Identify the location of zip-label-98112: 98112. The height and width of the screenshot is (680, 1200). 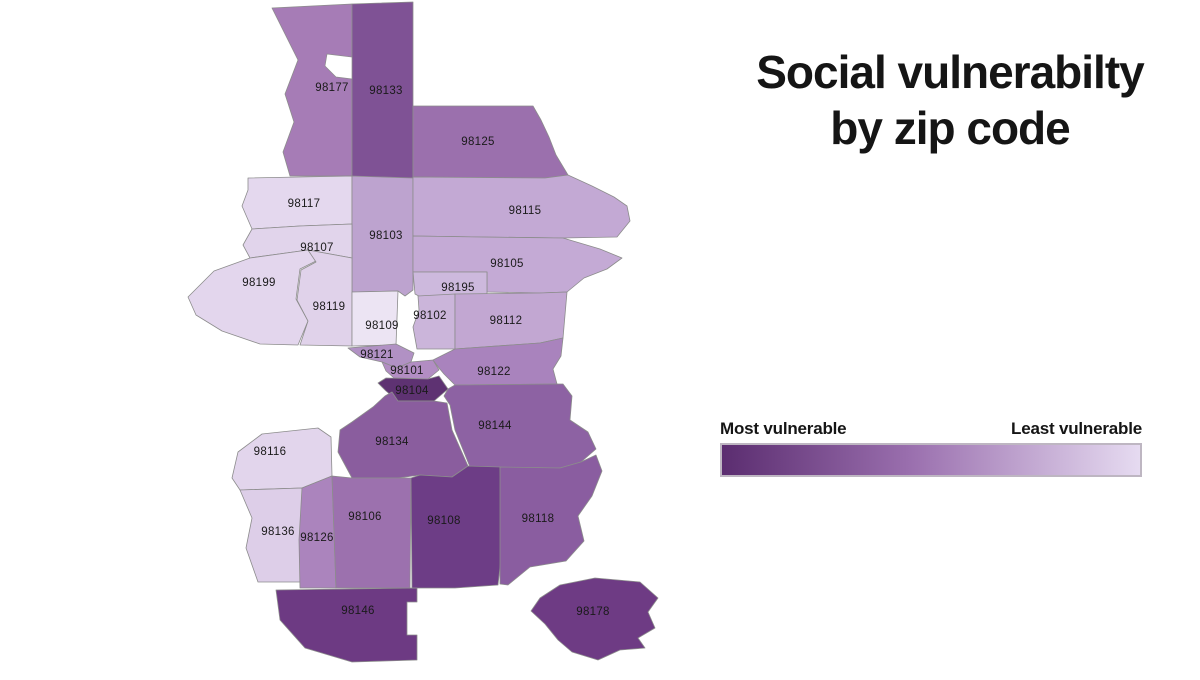
(506, 321).